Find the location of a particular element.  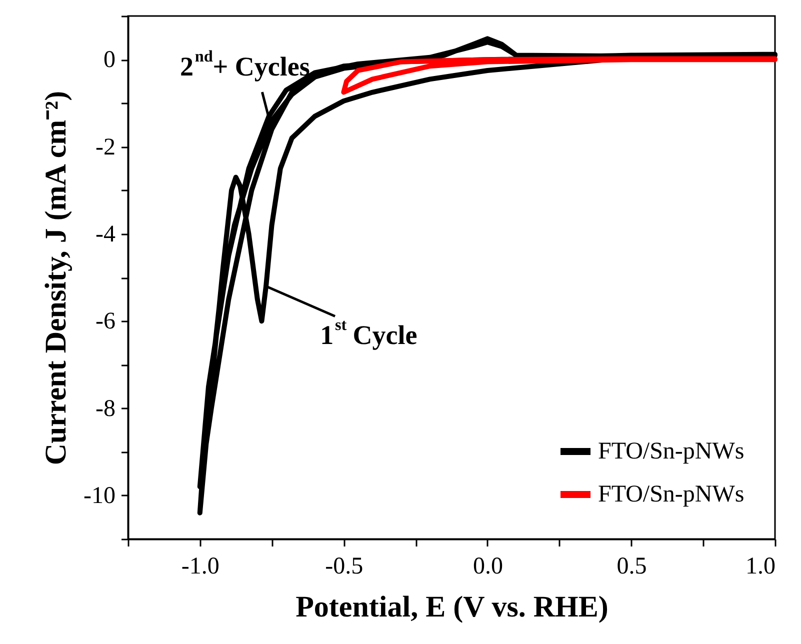

x-tick-label: 0.5 is located at coordinates (631, 567).